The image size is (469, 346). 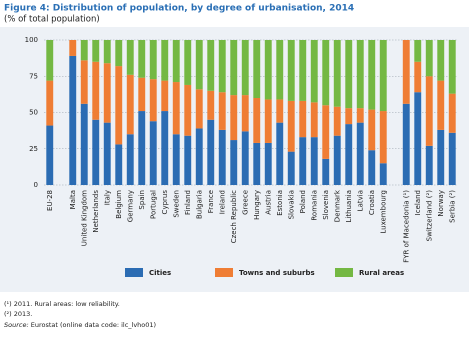 What do you see at coordinates (452, 206) in the screenshot?
I see `x-tick-label: Serbia (²)` at bounding box center [452, 206].